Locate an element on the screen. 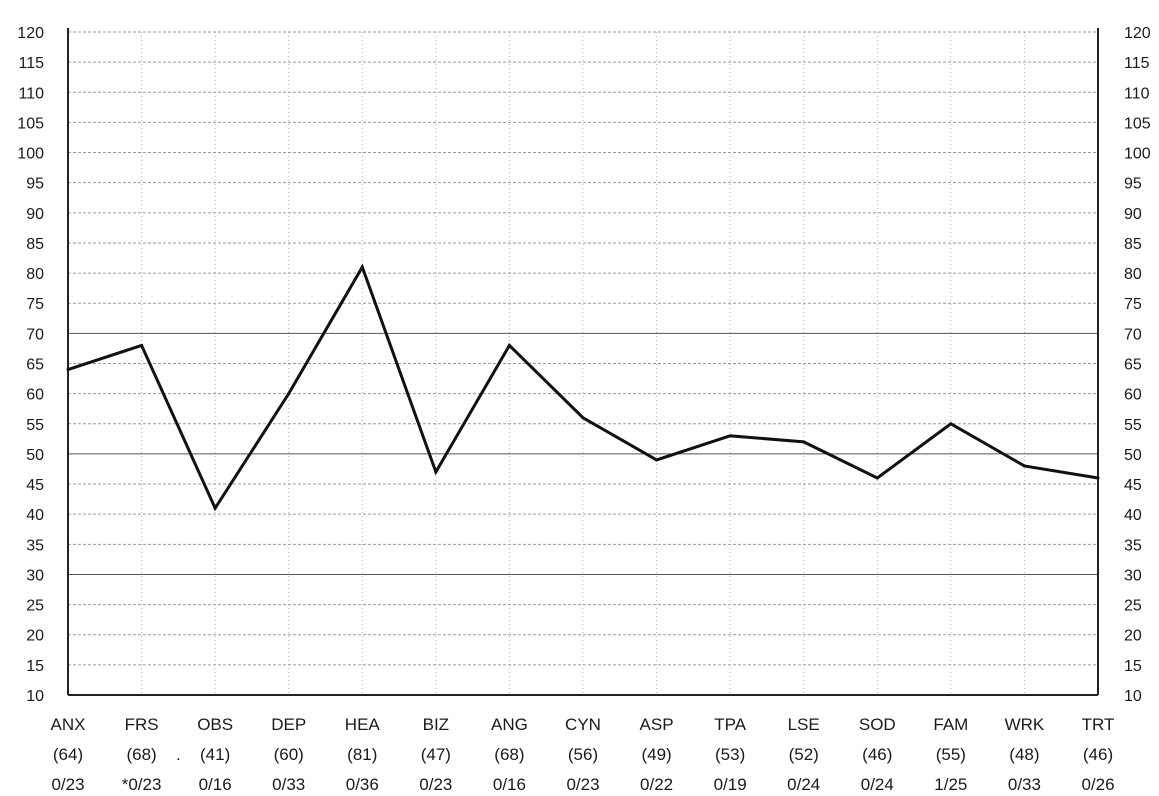  y-tick-label-left: 120 is located at coordinates (30, 33).